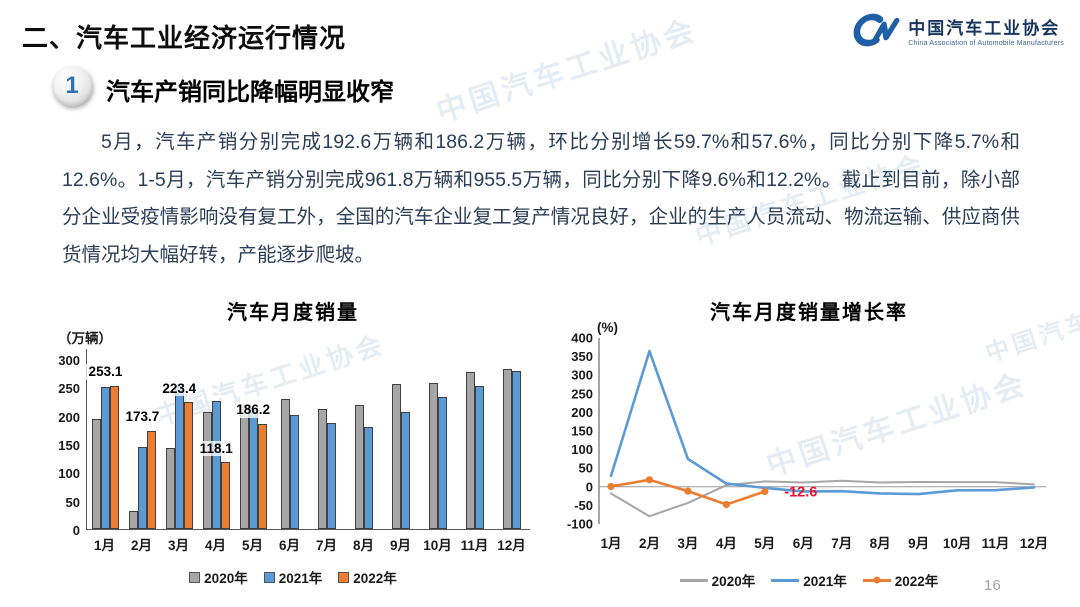 Image resolution: width=1080 pixels, height=607 pixels. I want to click on bar-group-8月, so click(363, 439).